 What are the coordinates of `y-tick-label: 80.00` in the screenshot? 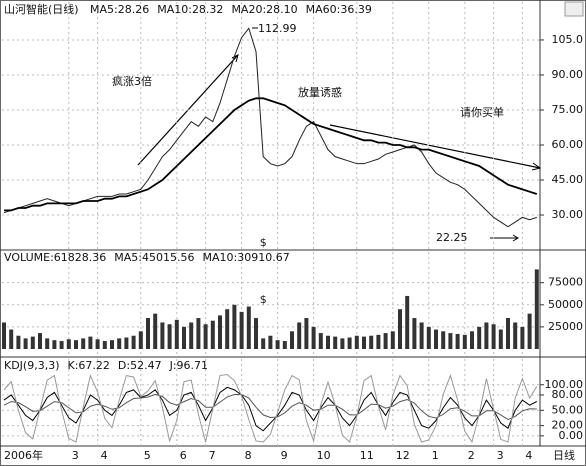 It's located at (568, 394).